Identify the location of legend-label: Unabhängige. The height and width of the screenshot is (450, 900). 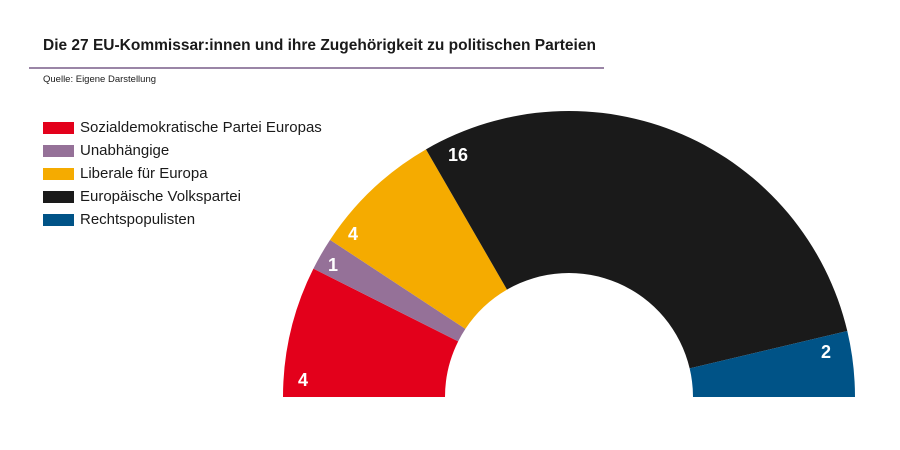
(125, 150).